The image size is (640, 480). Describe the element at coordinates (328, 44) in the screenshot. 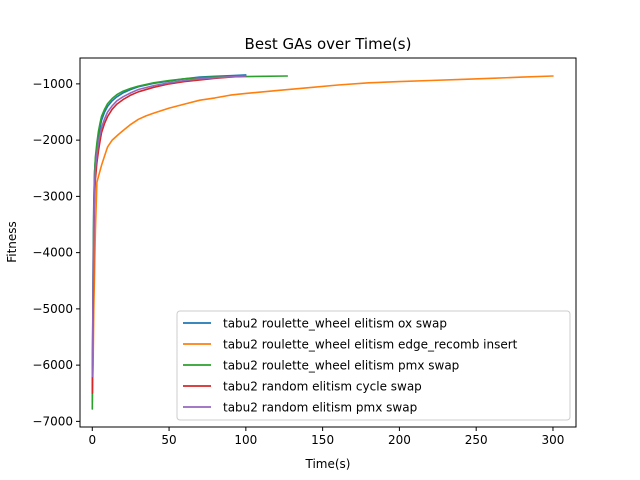

I see `chart-title: Best GAs over Time(s)` at that location.